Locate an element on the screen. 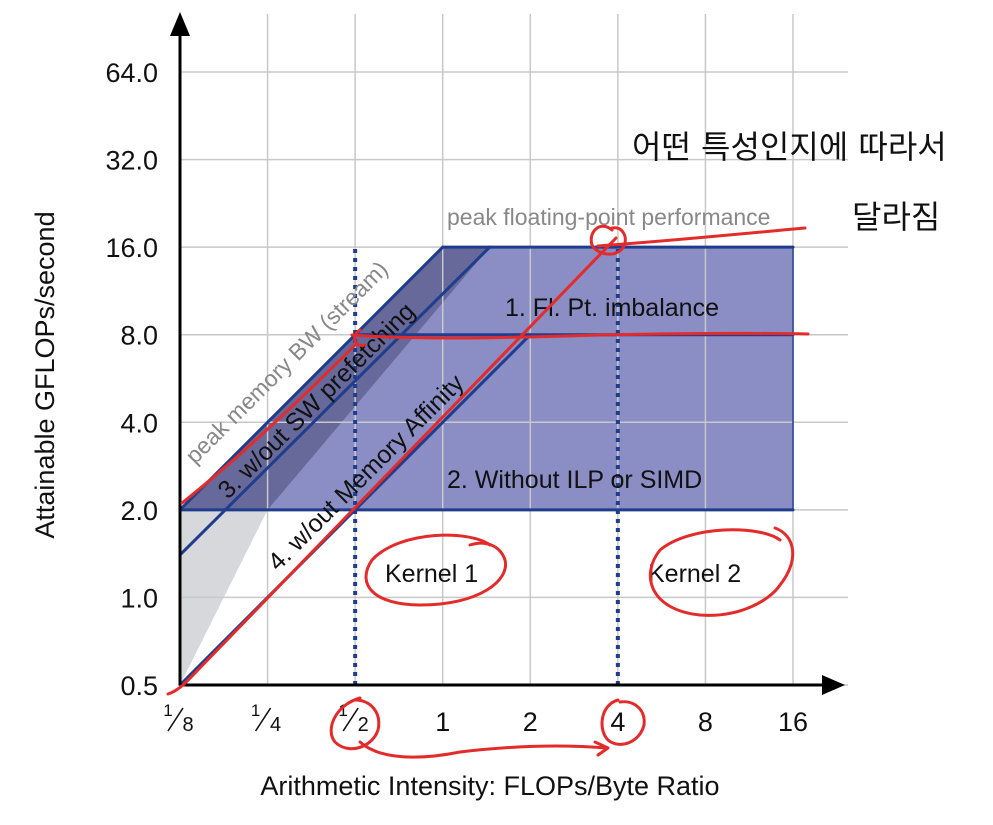  x-axis-arrow is located at coordinates (833, 685).